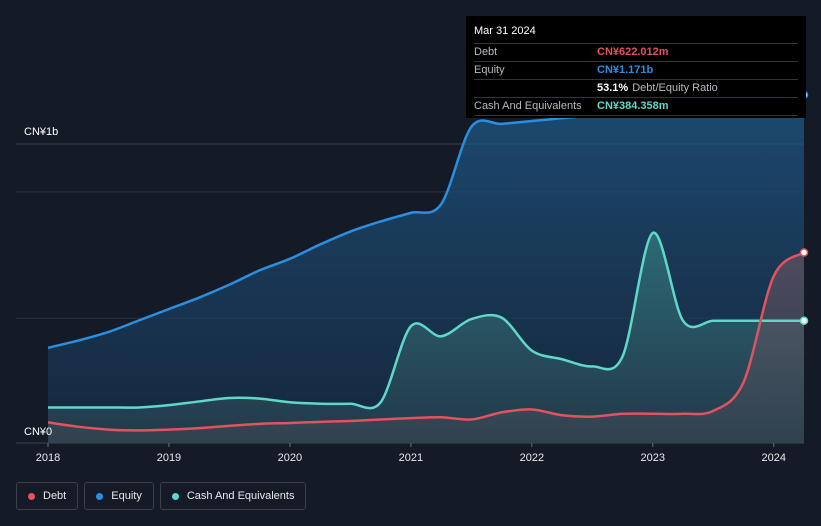 Image resolution: width=821 pixels, height=526 pixels. What do you see at coordinates (804, 252) in the screenshot?
I see `end-marker-debt` at bounding box center [804, 252].